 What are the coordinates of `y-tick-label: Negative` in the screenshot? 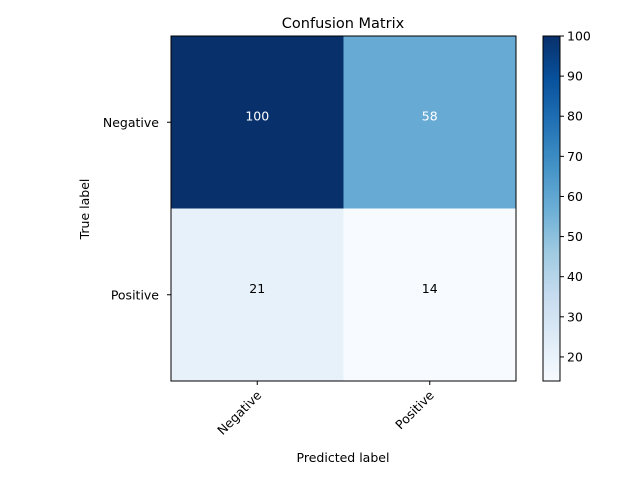 It's located at (131, 122).